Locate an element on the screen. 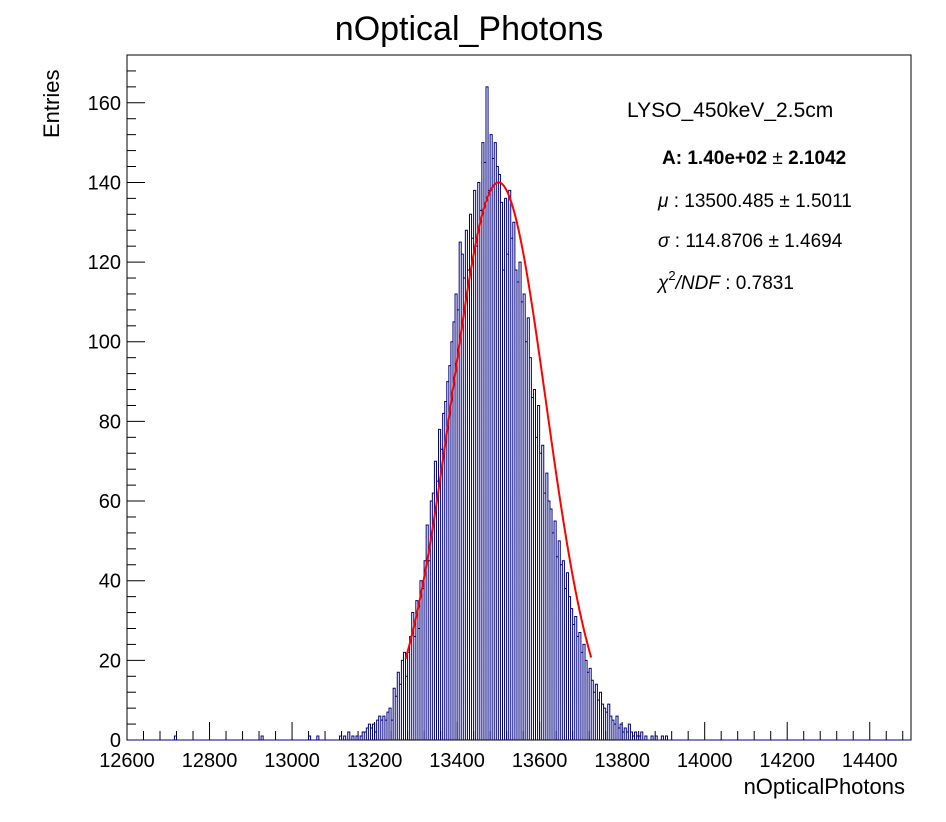  x-tick-label: 12800 is located at coordinates (210, 761).